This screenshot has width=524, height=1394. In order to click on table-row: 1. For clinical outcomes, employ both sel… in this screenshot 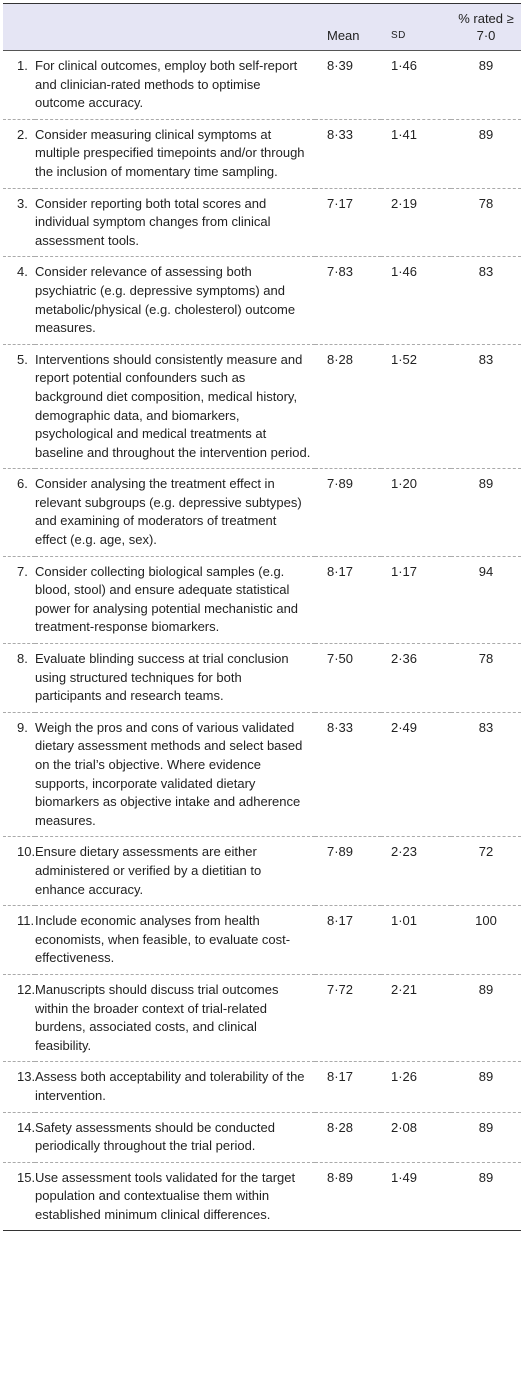, I will do `click(262, 85)`.